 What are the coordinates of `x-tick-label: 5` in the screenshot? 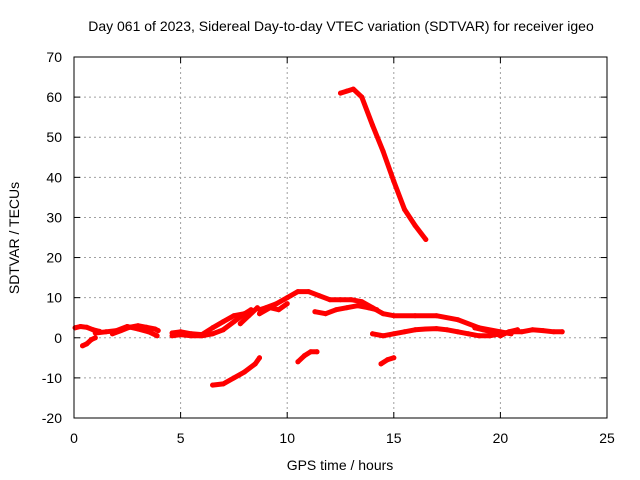 It's located at (181, 438).